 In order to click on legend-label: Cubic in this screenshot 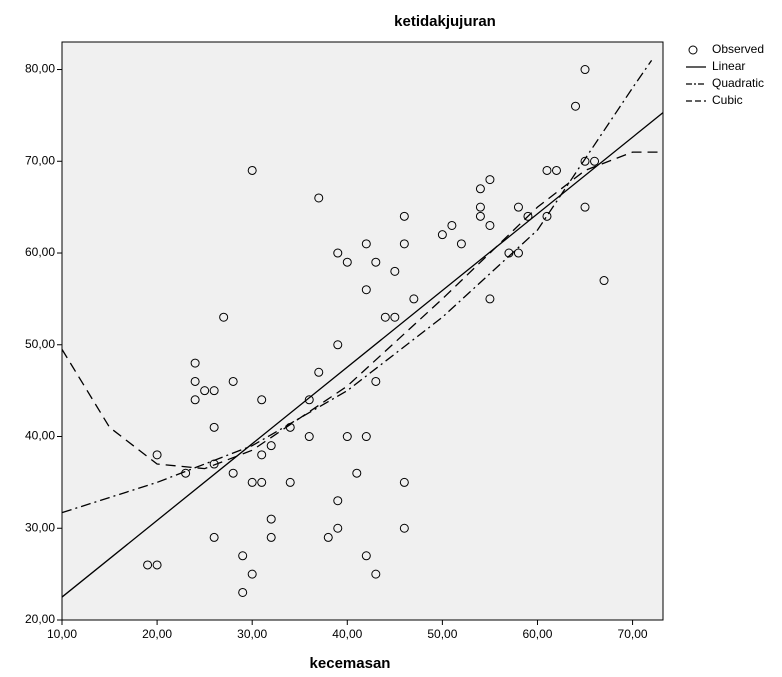, I will do `click(727, 100)`.